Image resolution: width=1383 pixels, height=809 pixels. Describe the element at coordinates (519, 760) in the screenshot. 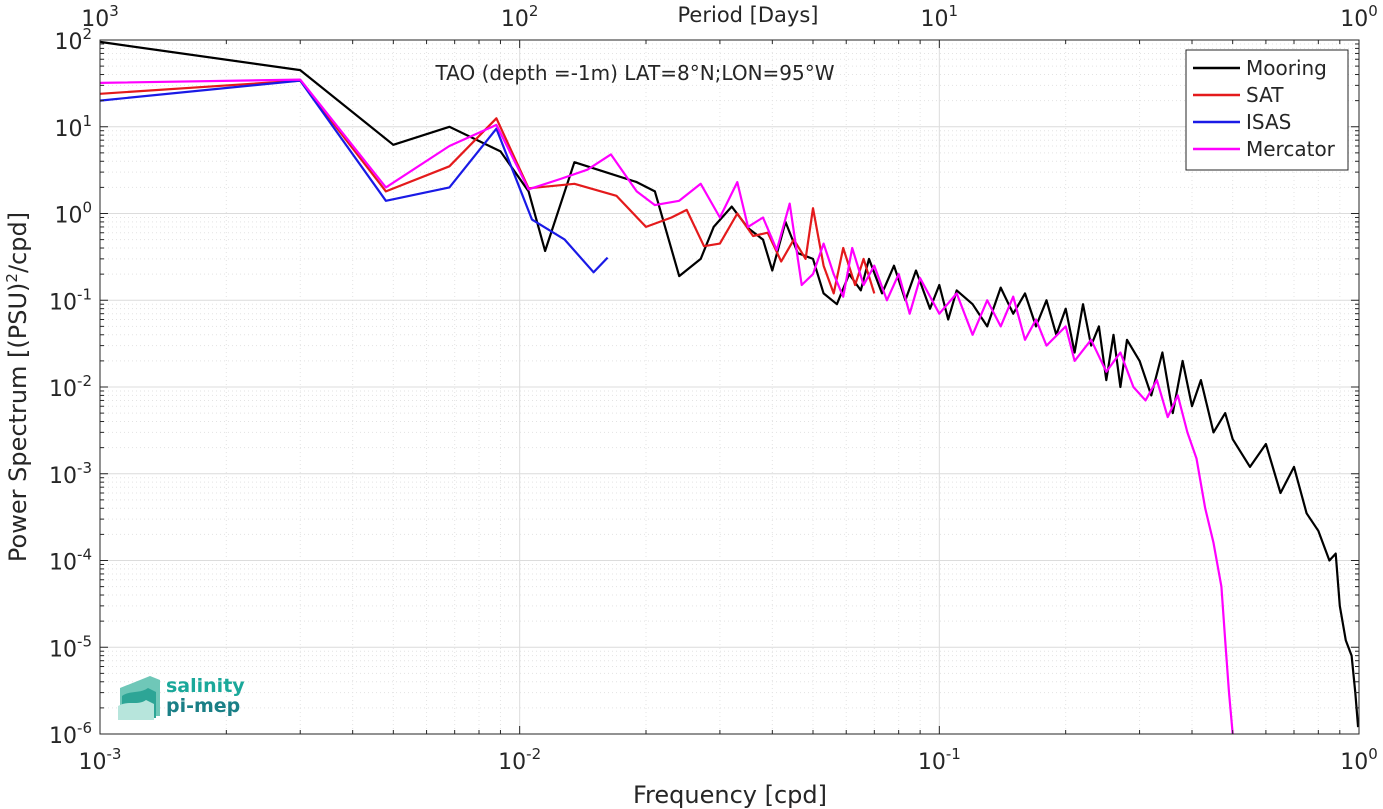

I see `x-tick-label: 10⁻²` at that location.